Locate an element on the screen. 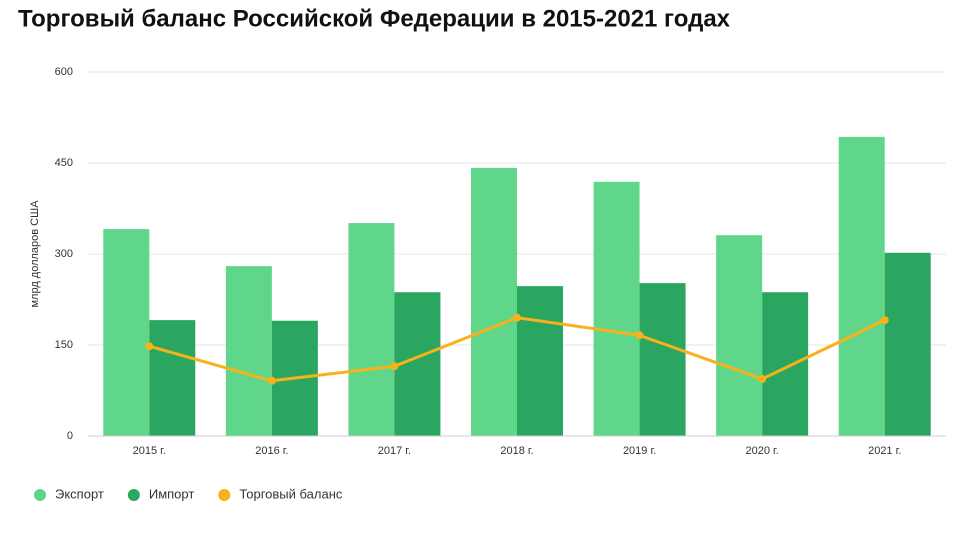  x-tick-label: 2018 г. is located at coordinates (516, 451).